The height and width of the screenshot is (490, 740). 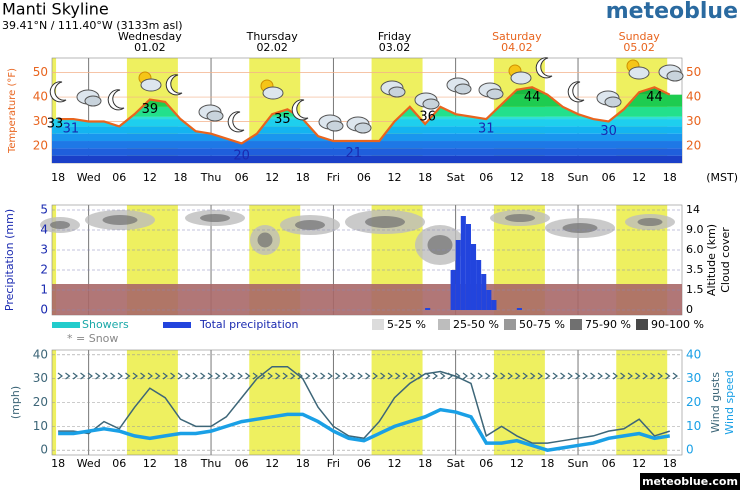 I want to click on temp-label: 44, so click(x=654, y=97).